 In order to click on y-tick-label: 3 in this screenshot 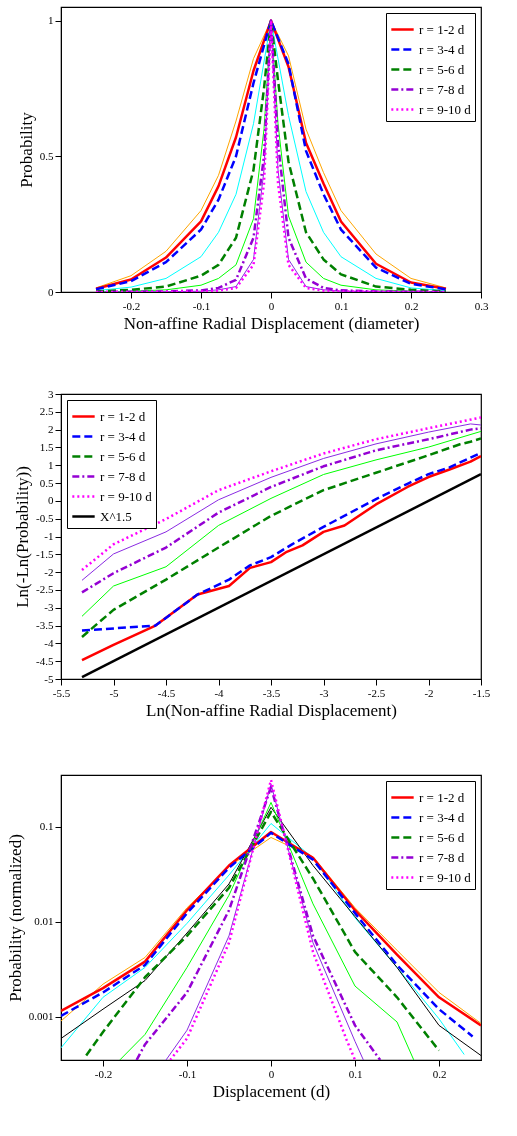, I will do `click(51, 393)`.